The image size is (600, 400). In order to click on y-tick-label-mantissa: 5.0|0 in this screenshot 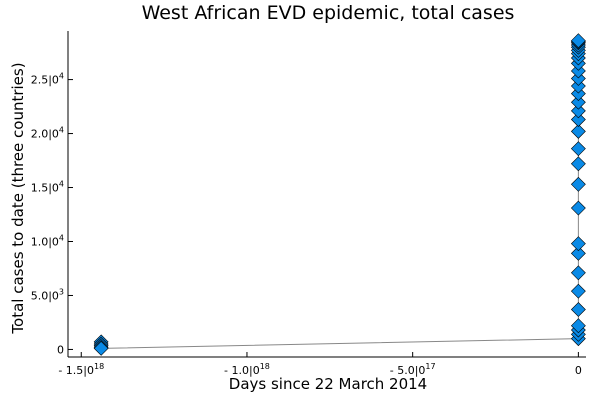, I will do `click(45, 295)`.